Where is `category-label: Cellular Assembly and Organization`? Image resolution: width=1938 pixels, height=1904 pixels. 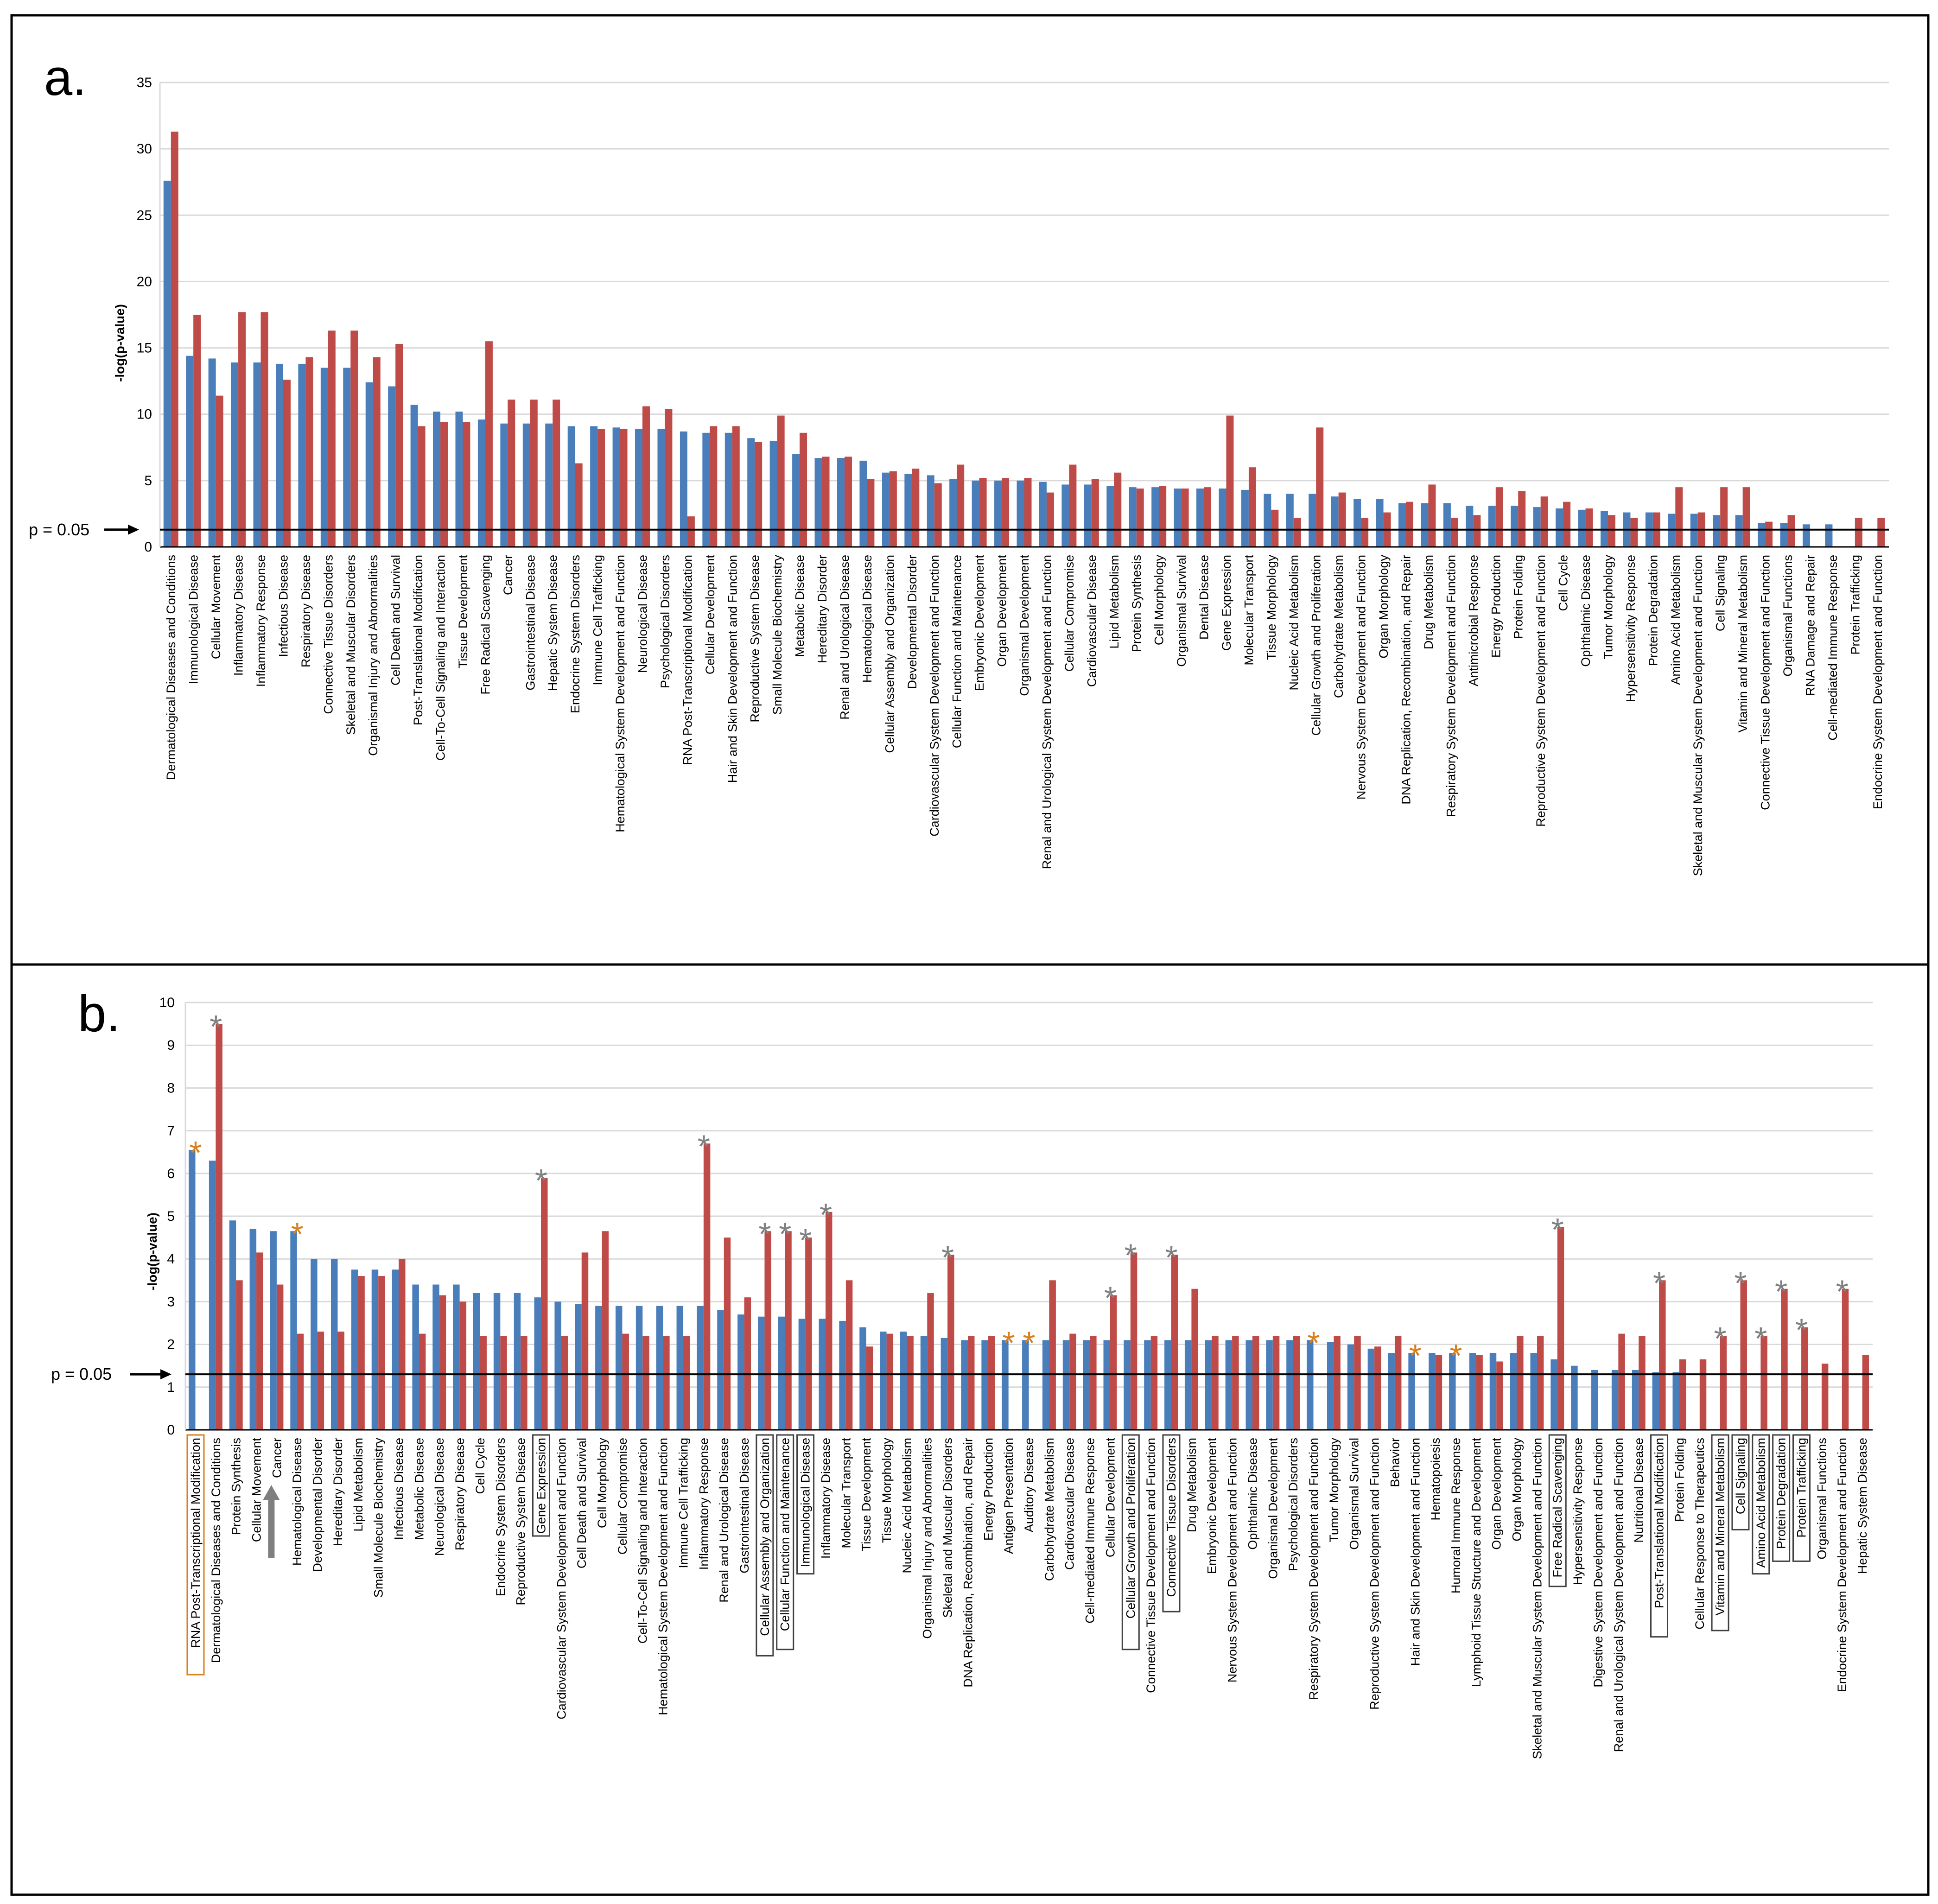
category-label: Cellular Assembly and Organization is located at coordinates (765, 1537).